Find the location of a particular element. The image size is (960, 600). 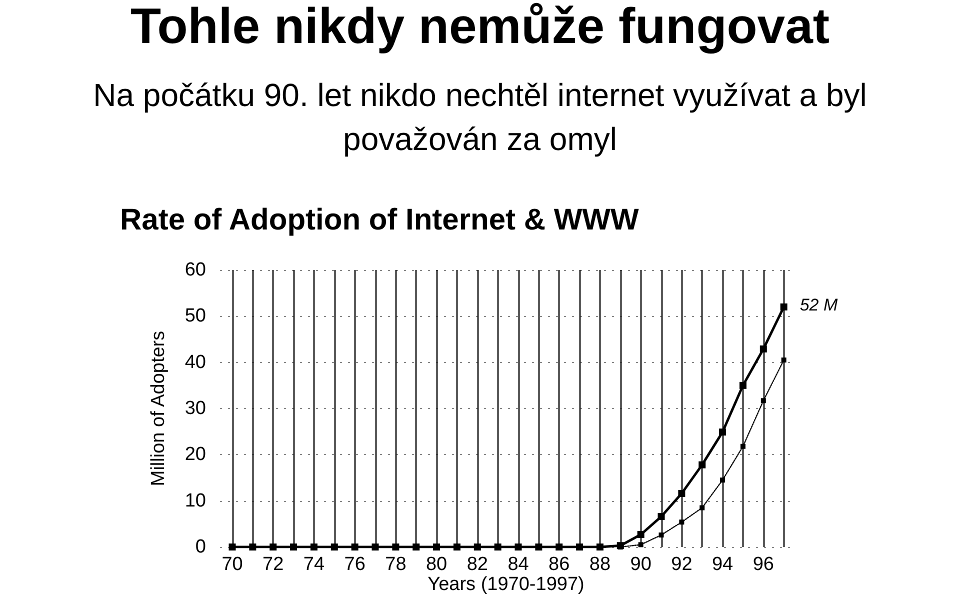

text: Rate of Adoption of Internet & WWW is located at coordinates (380, 220).